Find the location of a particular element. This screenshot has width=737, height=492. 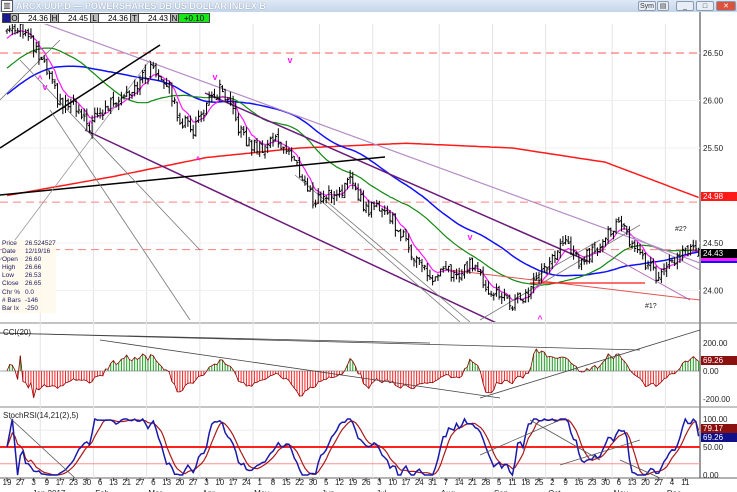

cci-tag: 69.26 is located at coordinates (719, 360).